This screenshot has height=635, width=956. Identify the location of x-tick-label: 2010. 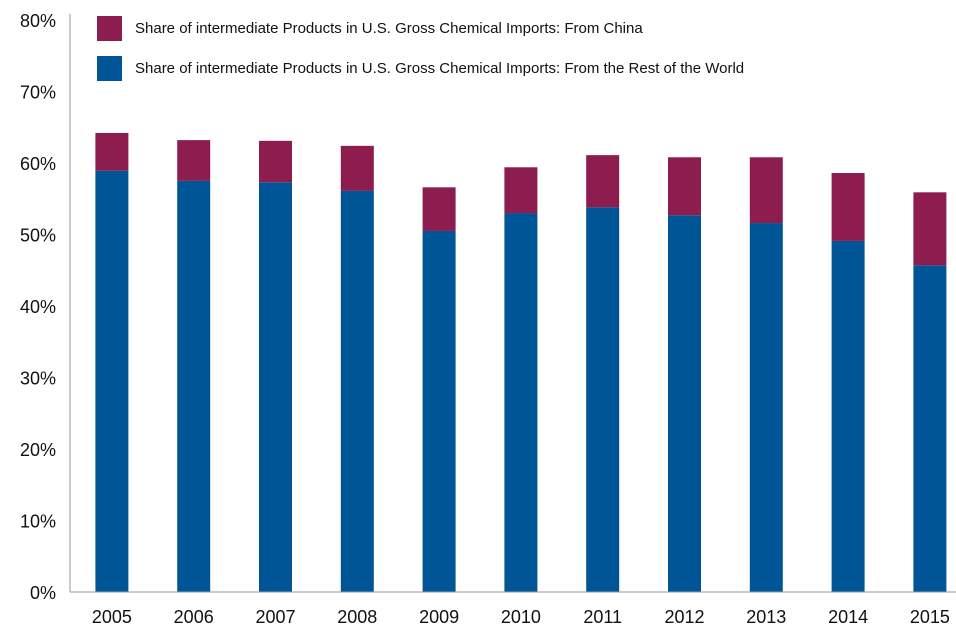
(521, 617).